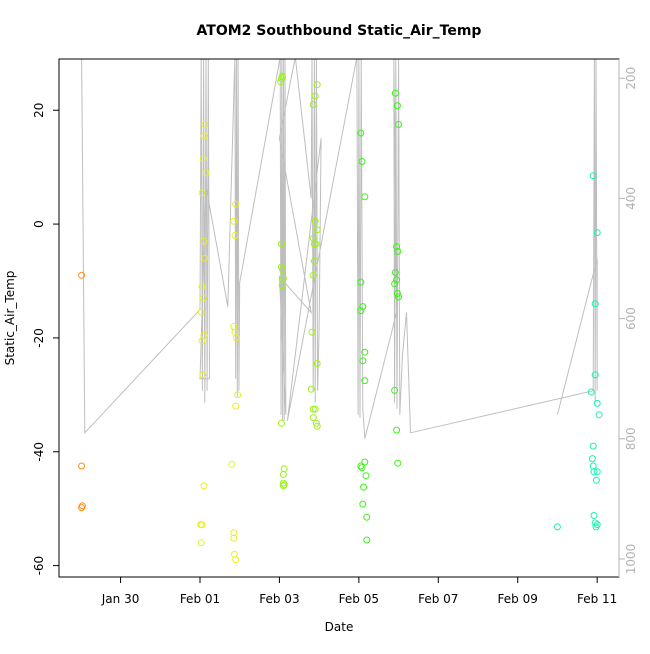  I want to click on y-tick-label: -20, so click(39, 338).